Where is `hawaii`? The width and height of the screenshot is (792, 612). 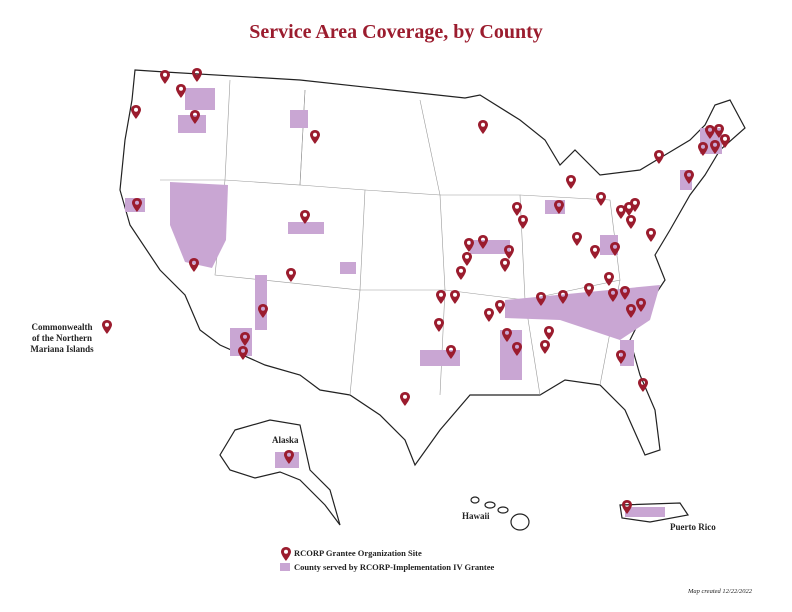 hawaii is located at coordinates (500, 513).